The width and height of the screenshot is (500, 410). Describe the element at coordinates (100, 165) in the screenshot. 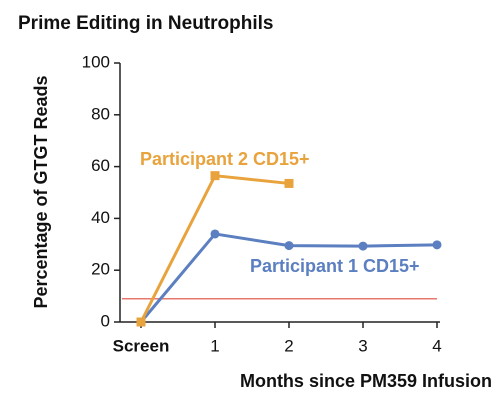

I see `y-tick-label: 60` at that location.